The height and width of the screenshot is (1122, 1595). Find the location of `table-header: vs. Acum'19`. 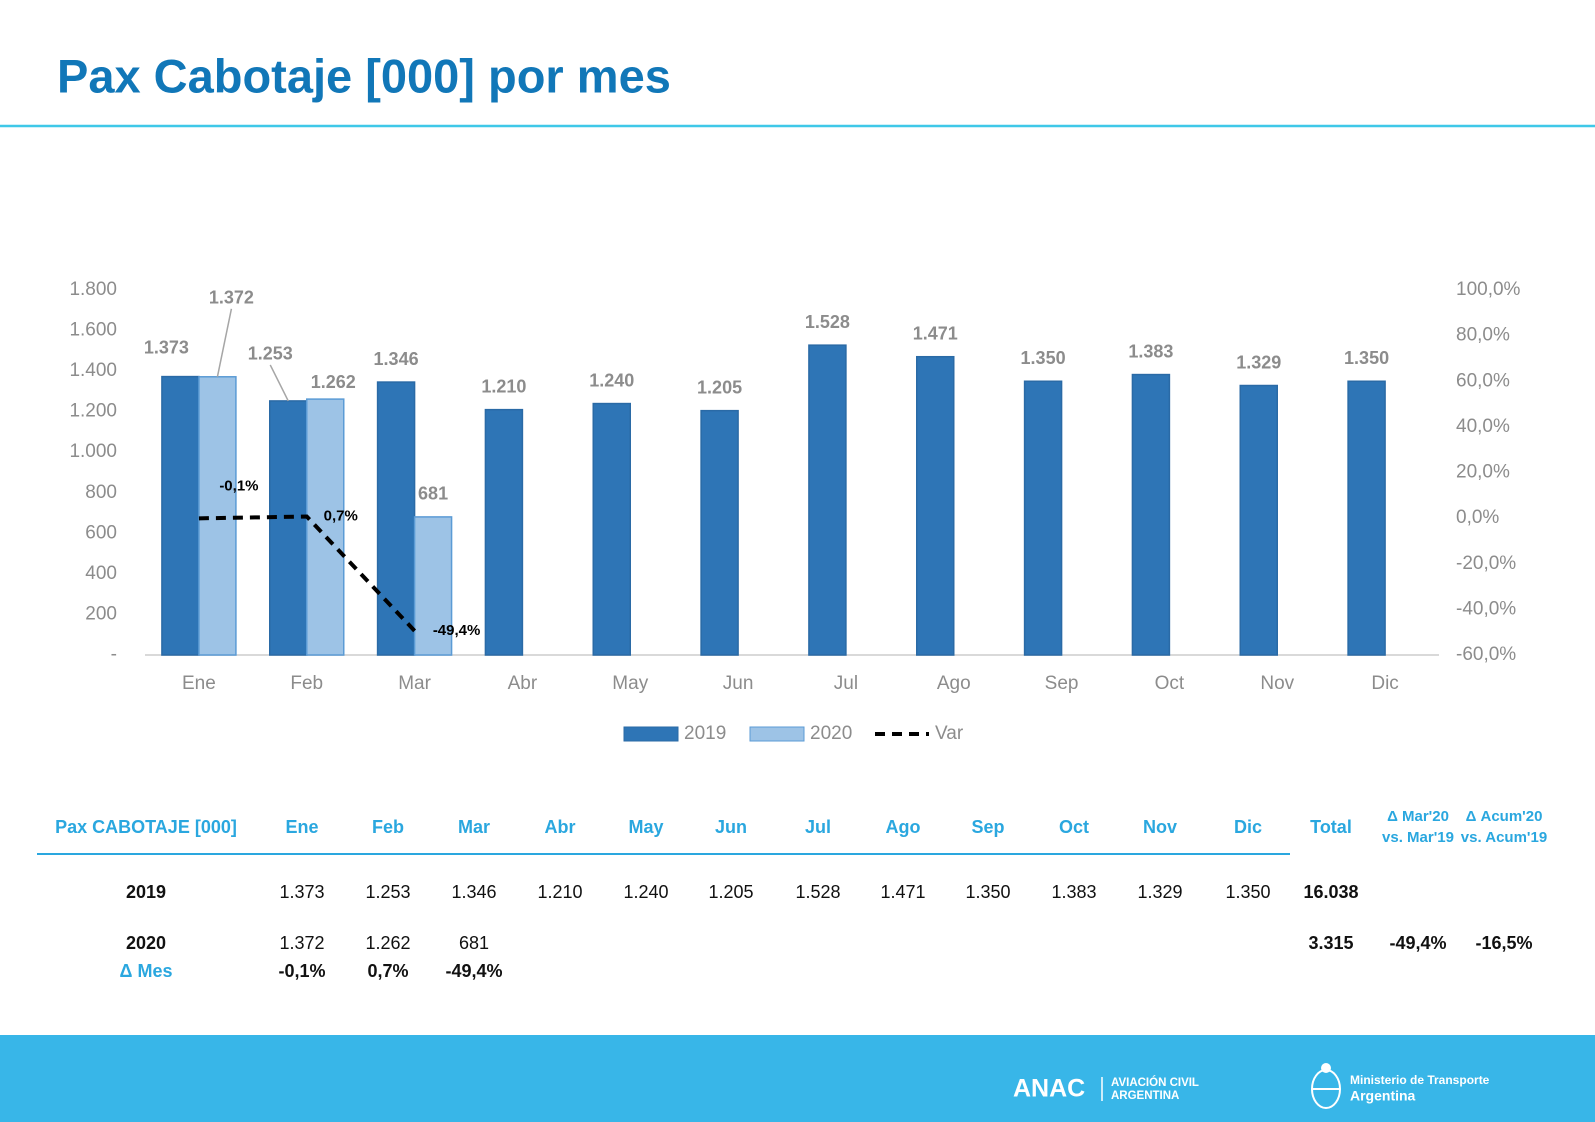

table-header: vs. Acum'19 is located at coordinates (1504, 837).